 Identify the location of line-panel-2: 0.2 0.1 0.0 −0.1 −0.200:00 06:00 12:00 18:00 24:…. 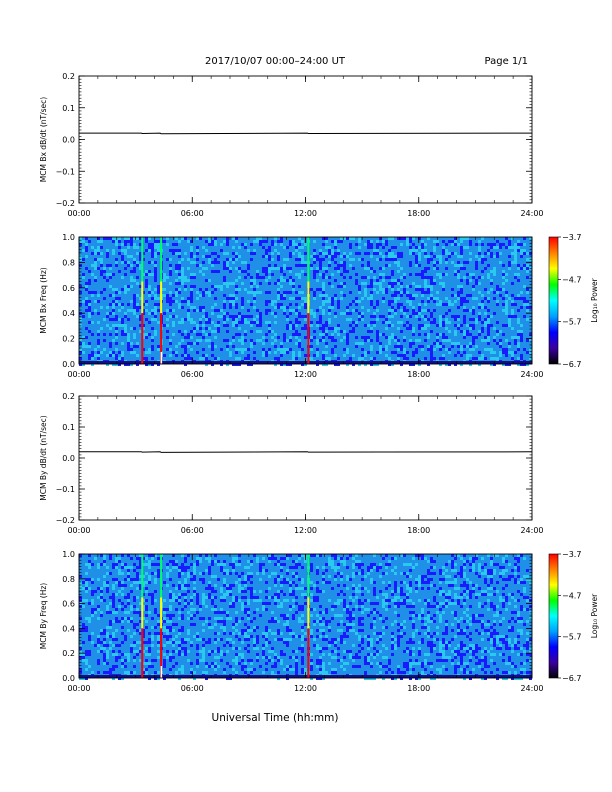
(291, 463).